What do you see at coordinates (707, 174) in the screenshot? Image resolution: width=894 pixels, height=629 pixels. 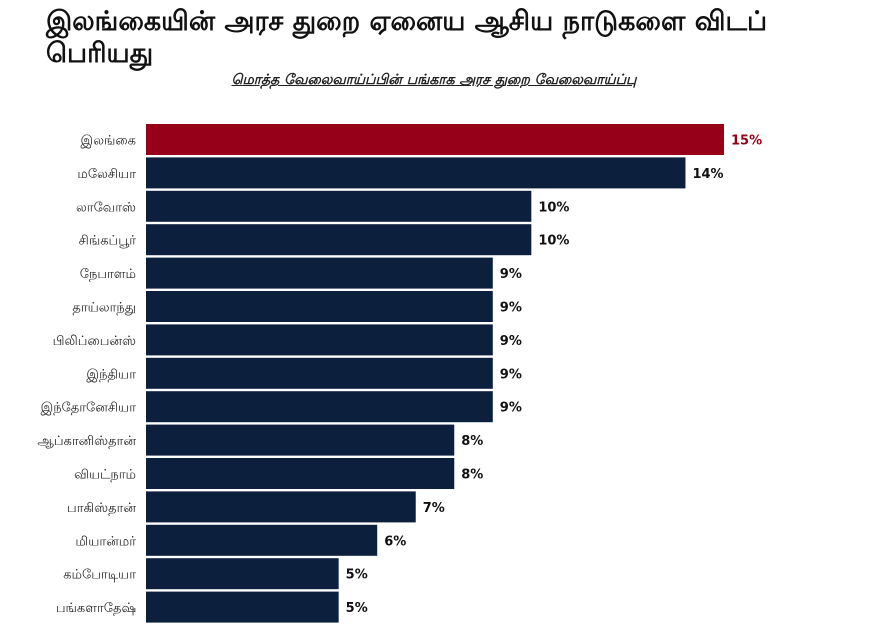 I see `value-label-1: 14%` at bounding box center [707, 174].